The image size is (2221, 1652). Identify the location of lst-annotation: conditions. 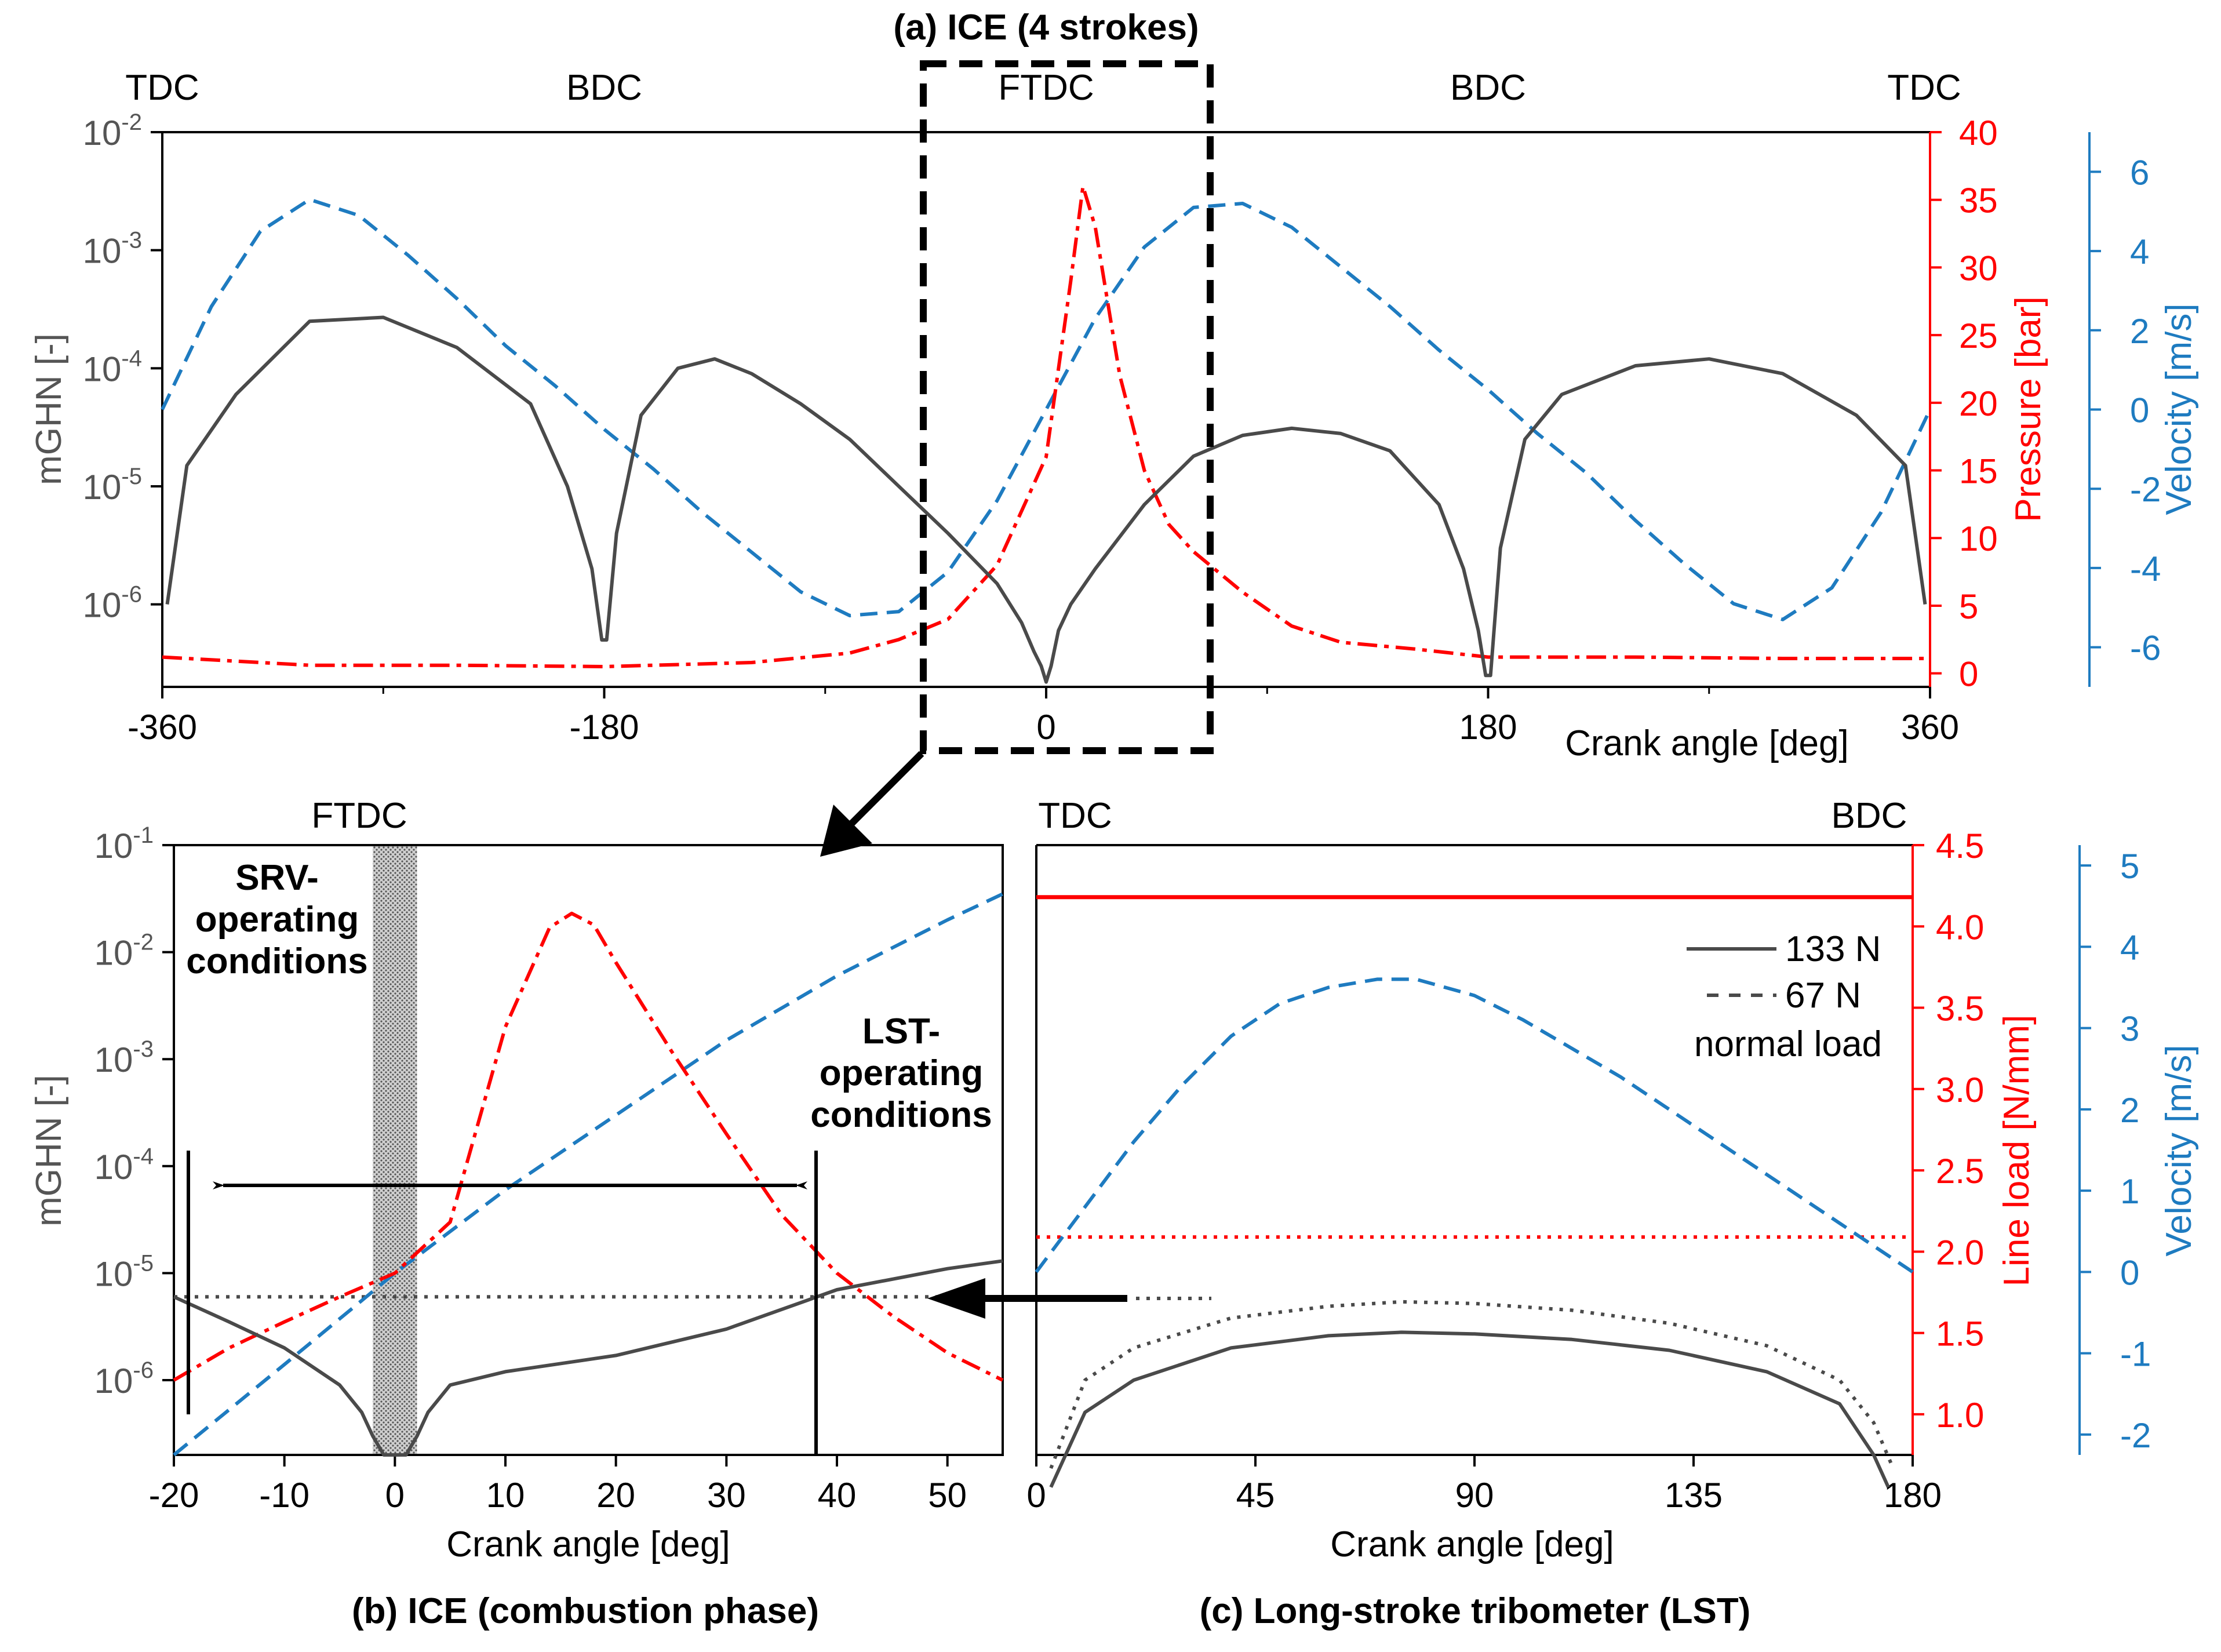
(901, 1115).